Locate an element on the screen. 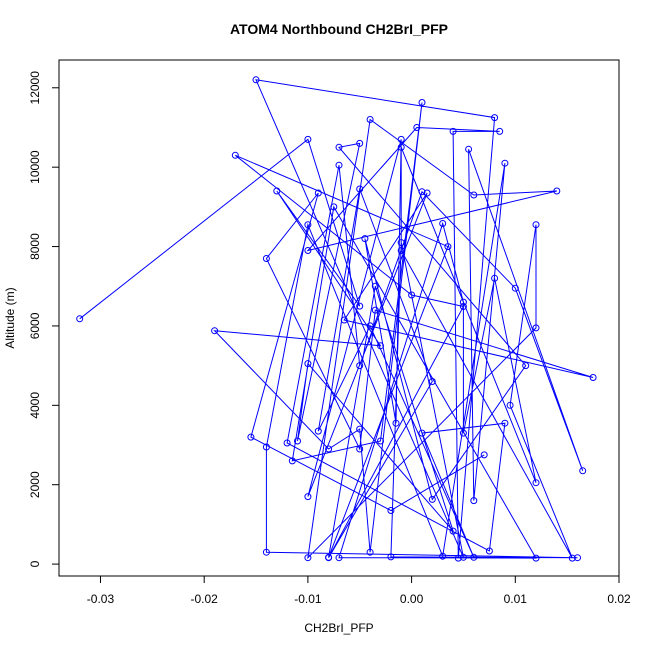  y-tick-label: 10000 is located at coordinates (35, 167).